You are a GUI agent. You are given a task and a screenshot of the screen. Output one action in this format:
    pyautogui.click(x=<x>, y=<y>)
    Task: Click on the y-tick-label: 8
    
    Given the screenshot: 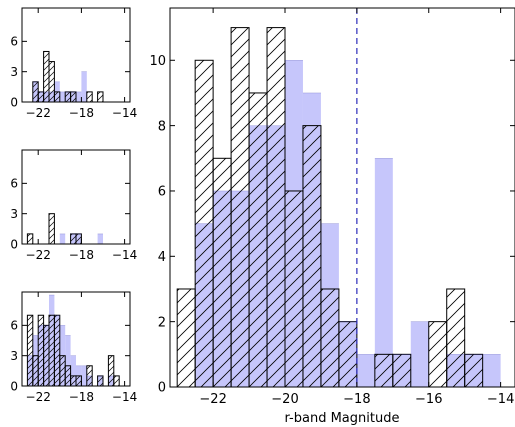 What is the action you would take?
    pyautogui.click(x=162, y=126)
    